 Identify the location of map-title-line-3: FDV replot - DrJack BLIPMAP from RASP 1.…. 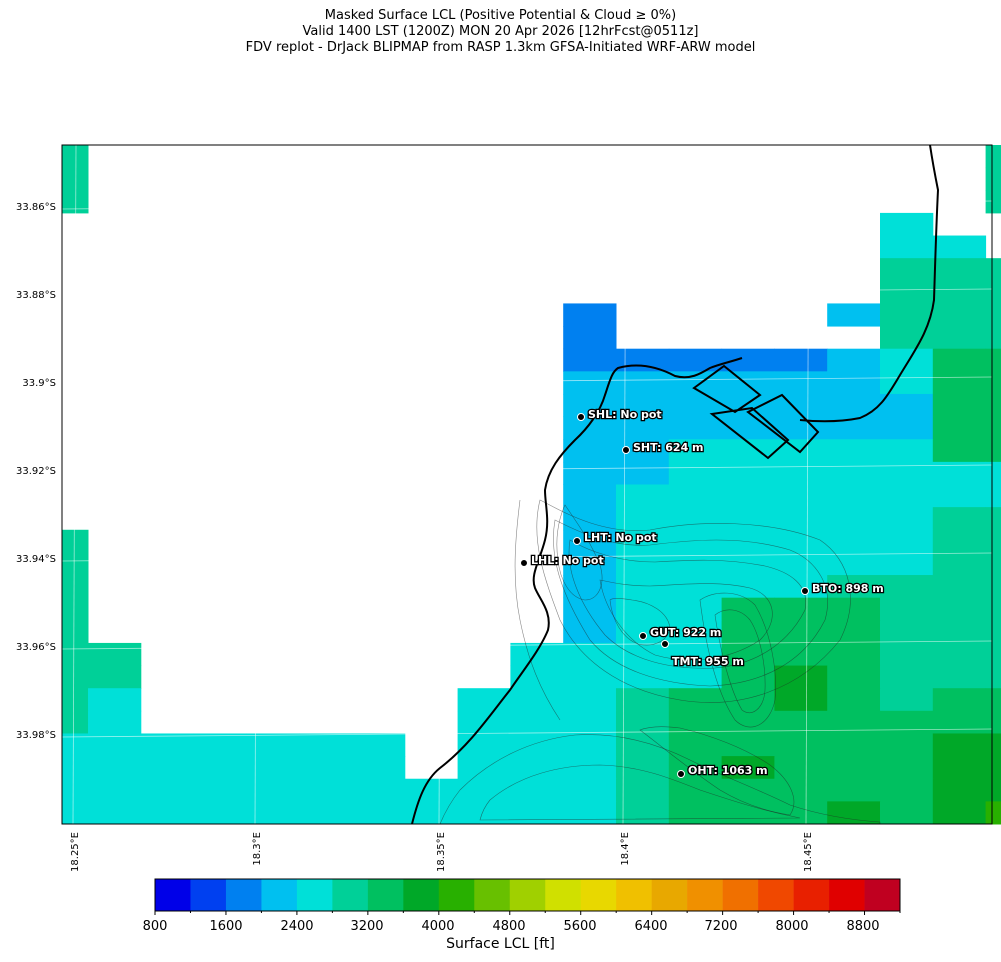
(500, 47).